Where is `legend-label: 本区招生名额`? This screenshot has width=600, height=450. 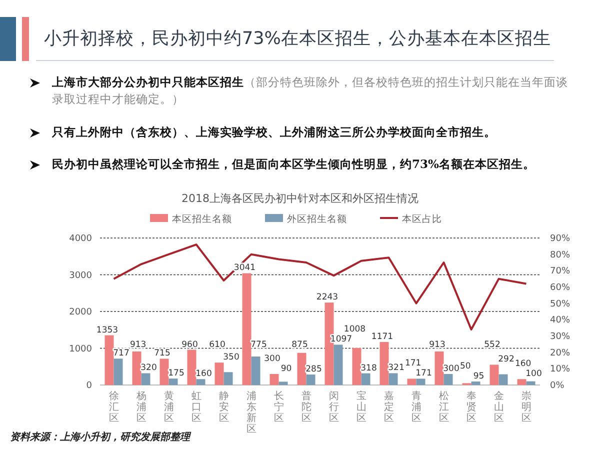 legend-label: 本区招生名额 is located at coordinates (202, 219).